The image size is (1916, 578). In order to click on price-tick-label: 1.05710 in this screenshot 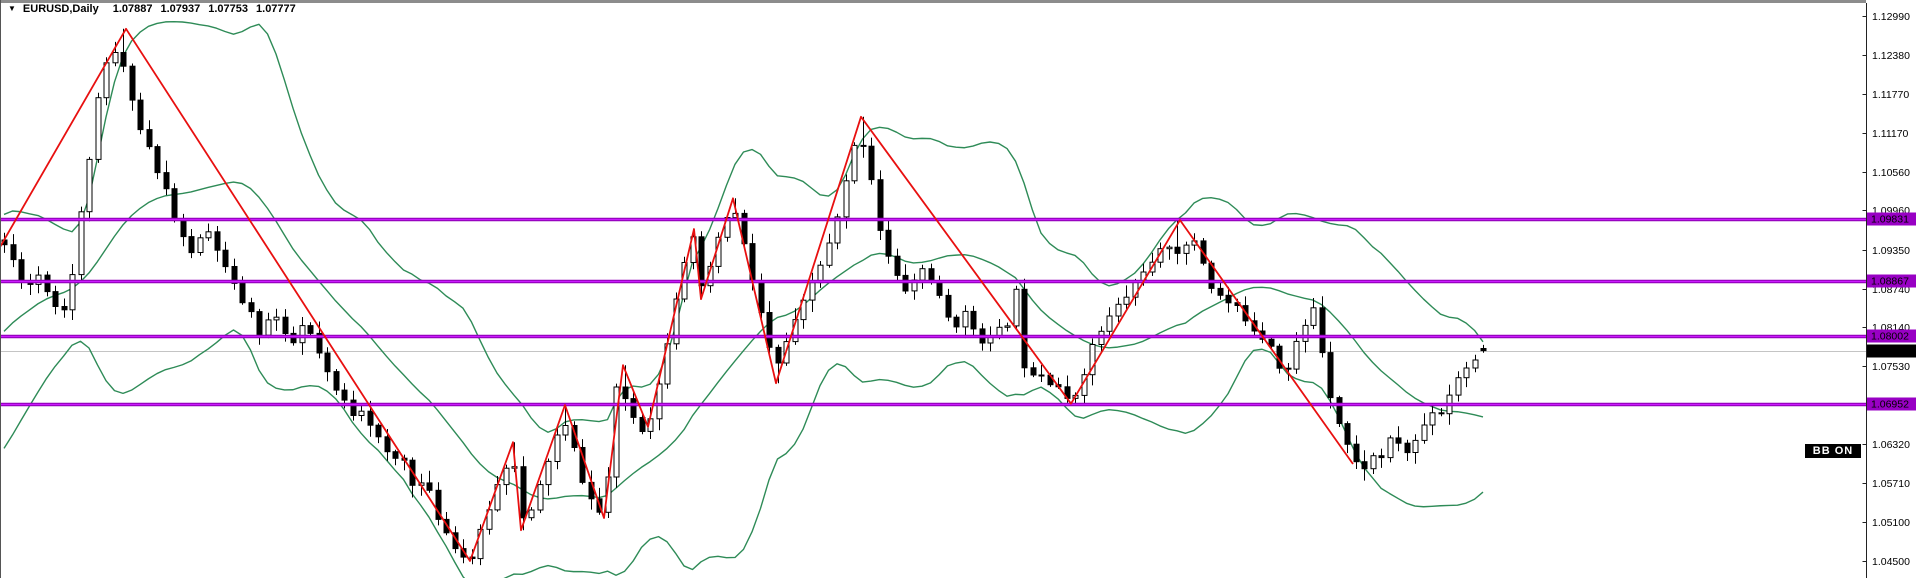, I will do `click(1891, 484)`.